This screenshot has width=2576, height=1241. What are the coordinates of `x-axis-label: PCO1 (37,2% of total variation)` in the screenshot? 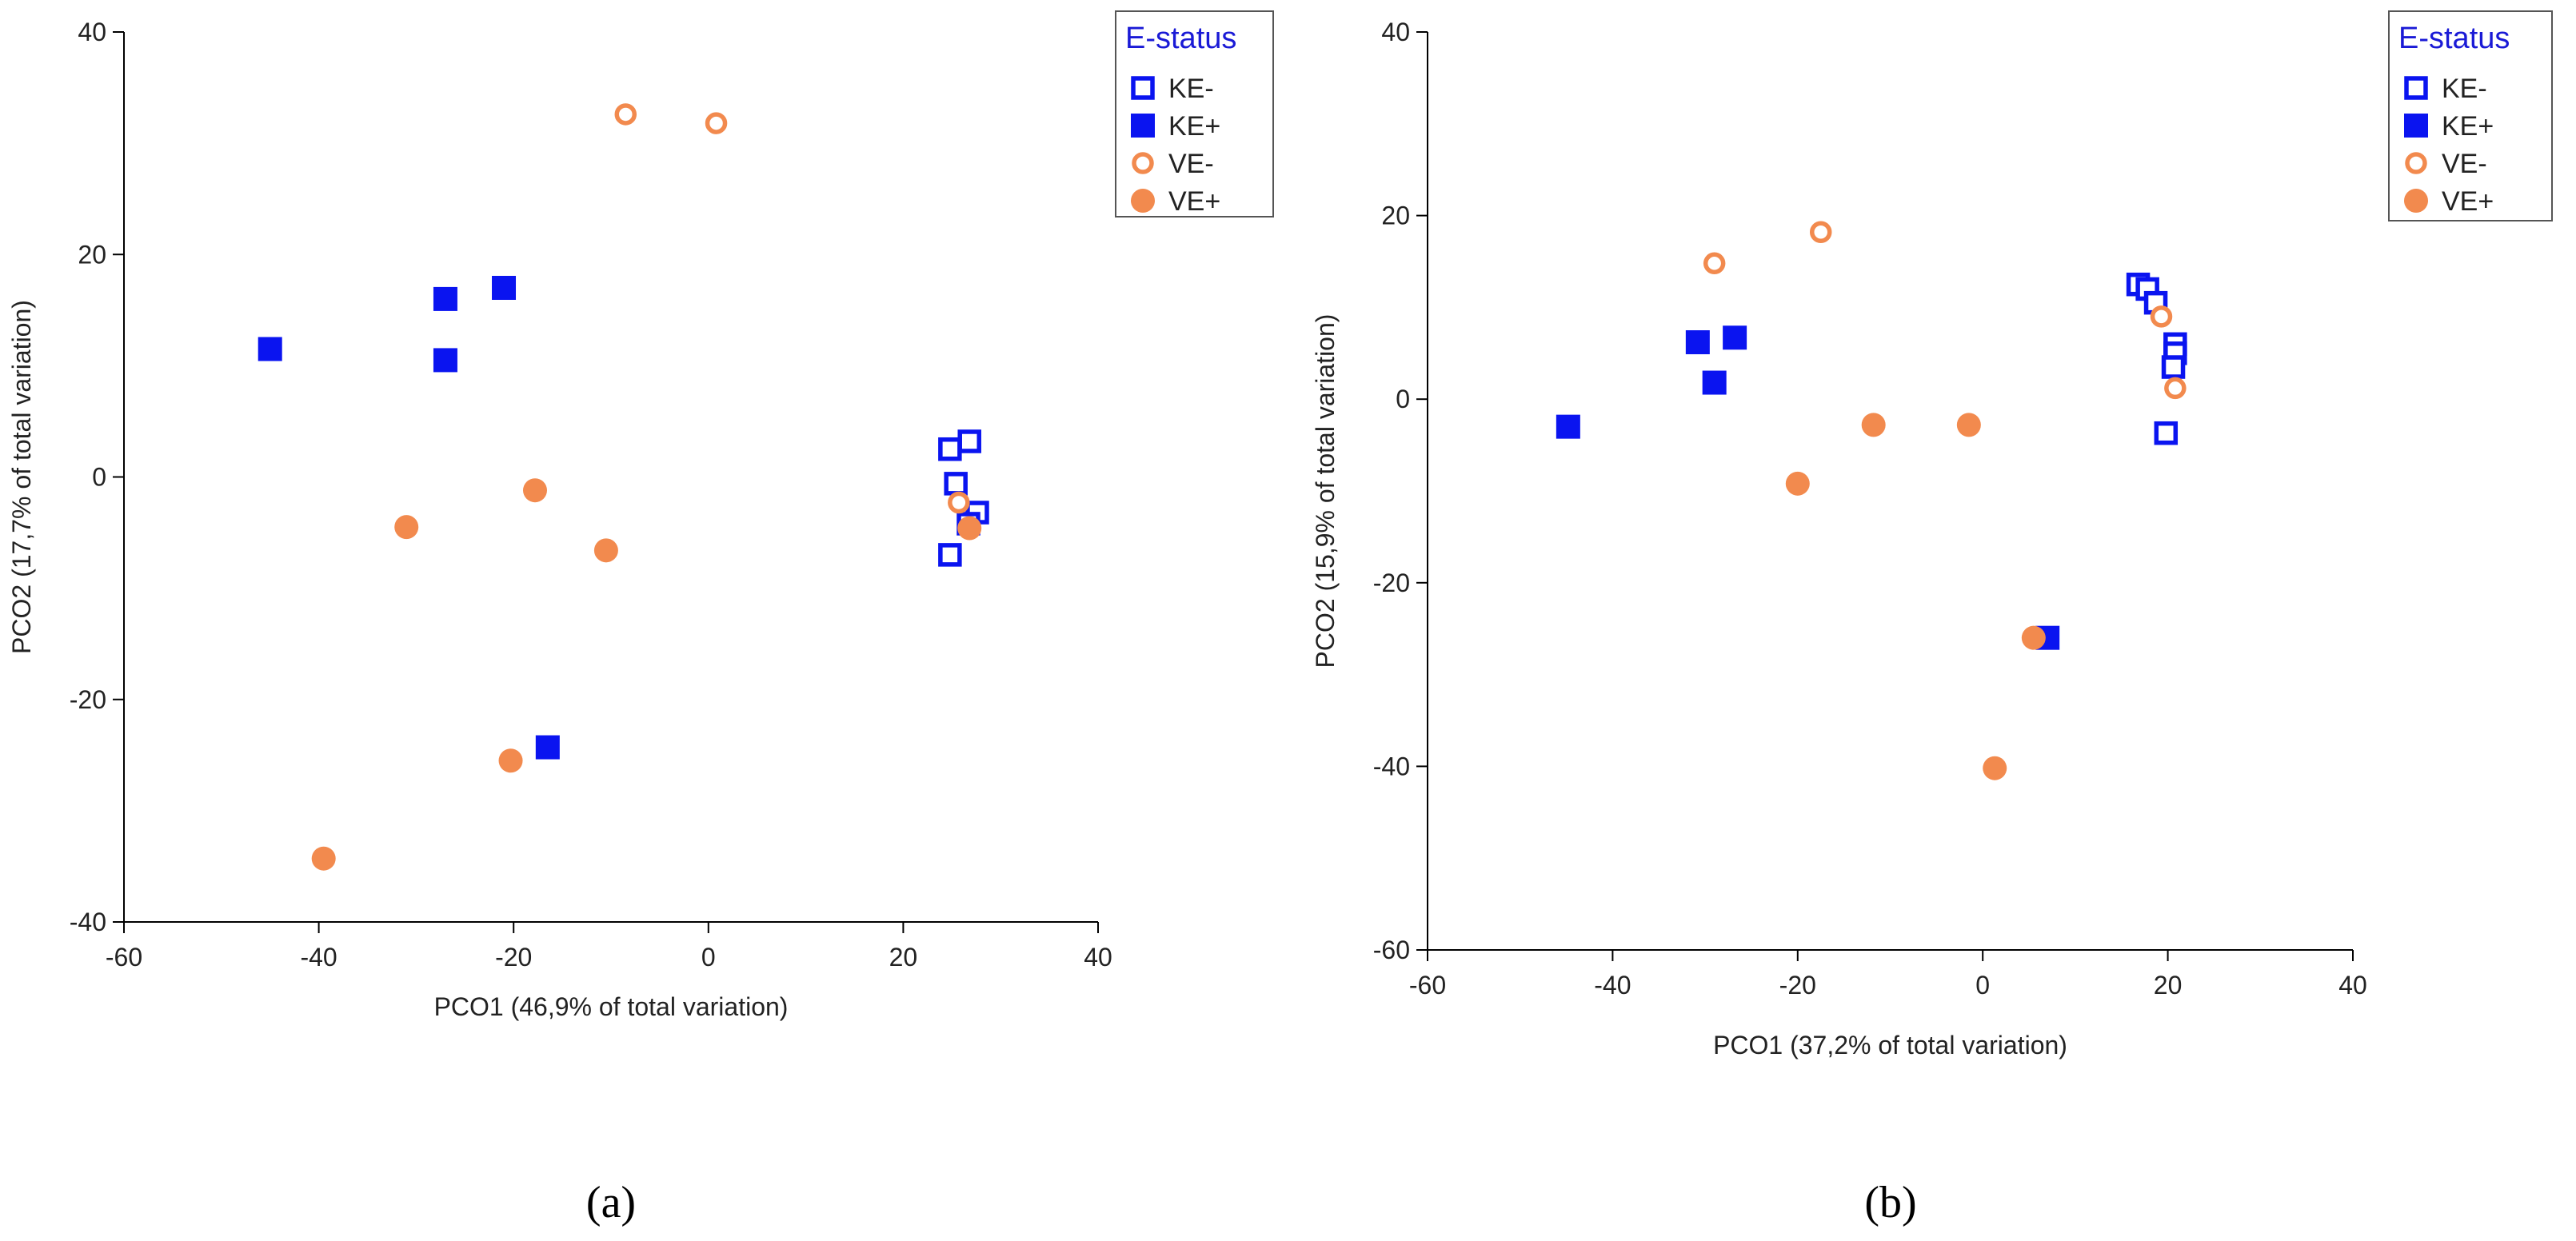 It's located at (1890, 1045).